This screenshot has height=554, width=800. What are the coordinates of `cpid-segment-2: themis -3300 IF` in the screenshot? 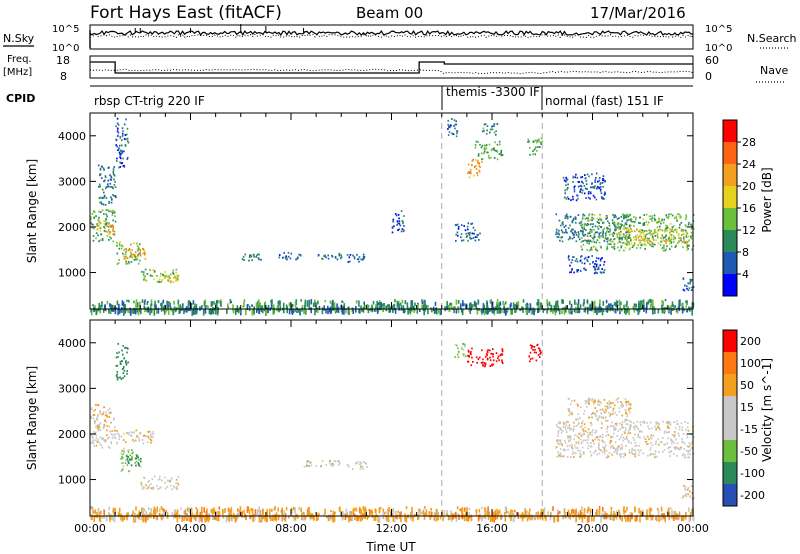 It's located at (493, 92).